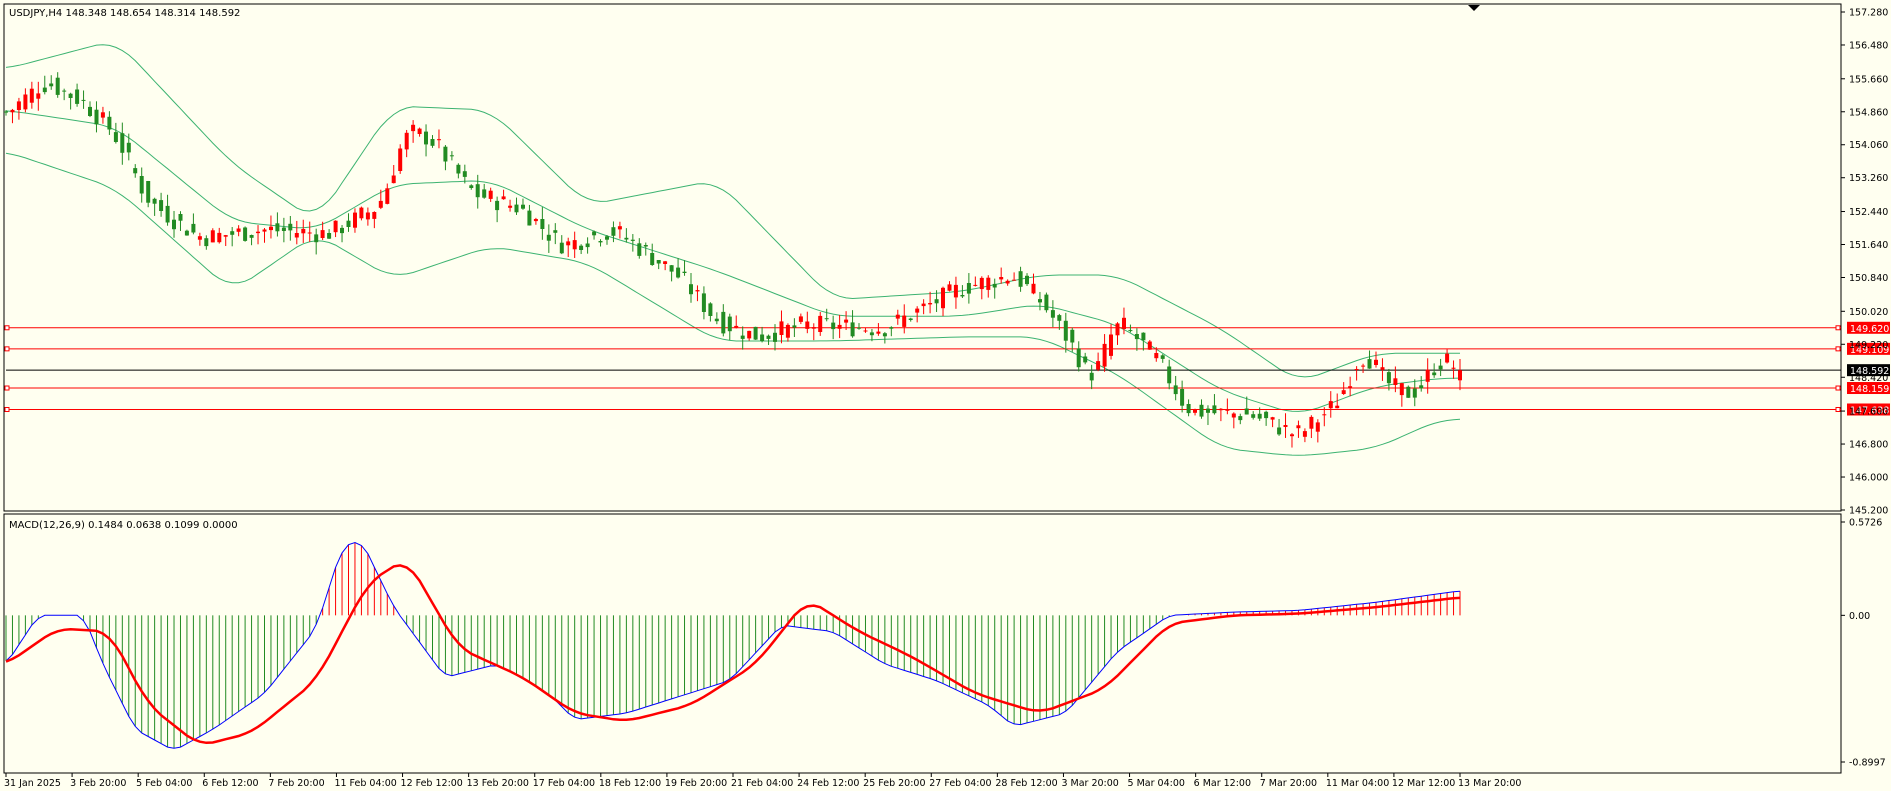 Image resolution: width=1891 pixels, height=791 pixels. What do you see at coordinates (1868, 312) in the screenshot?
I see `price-tick-label: 150.020` at bounding box center [1868, 312].